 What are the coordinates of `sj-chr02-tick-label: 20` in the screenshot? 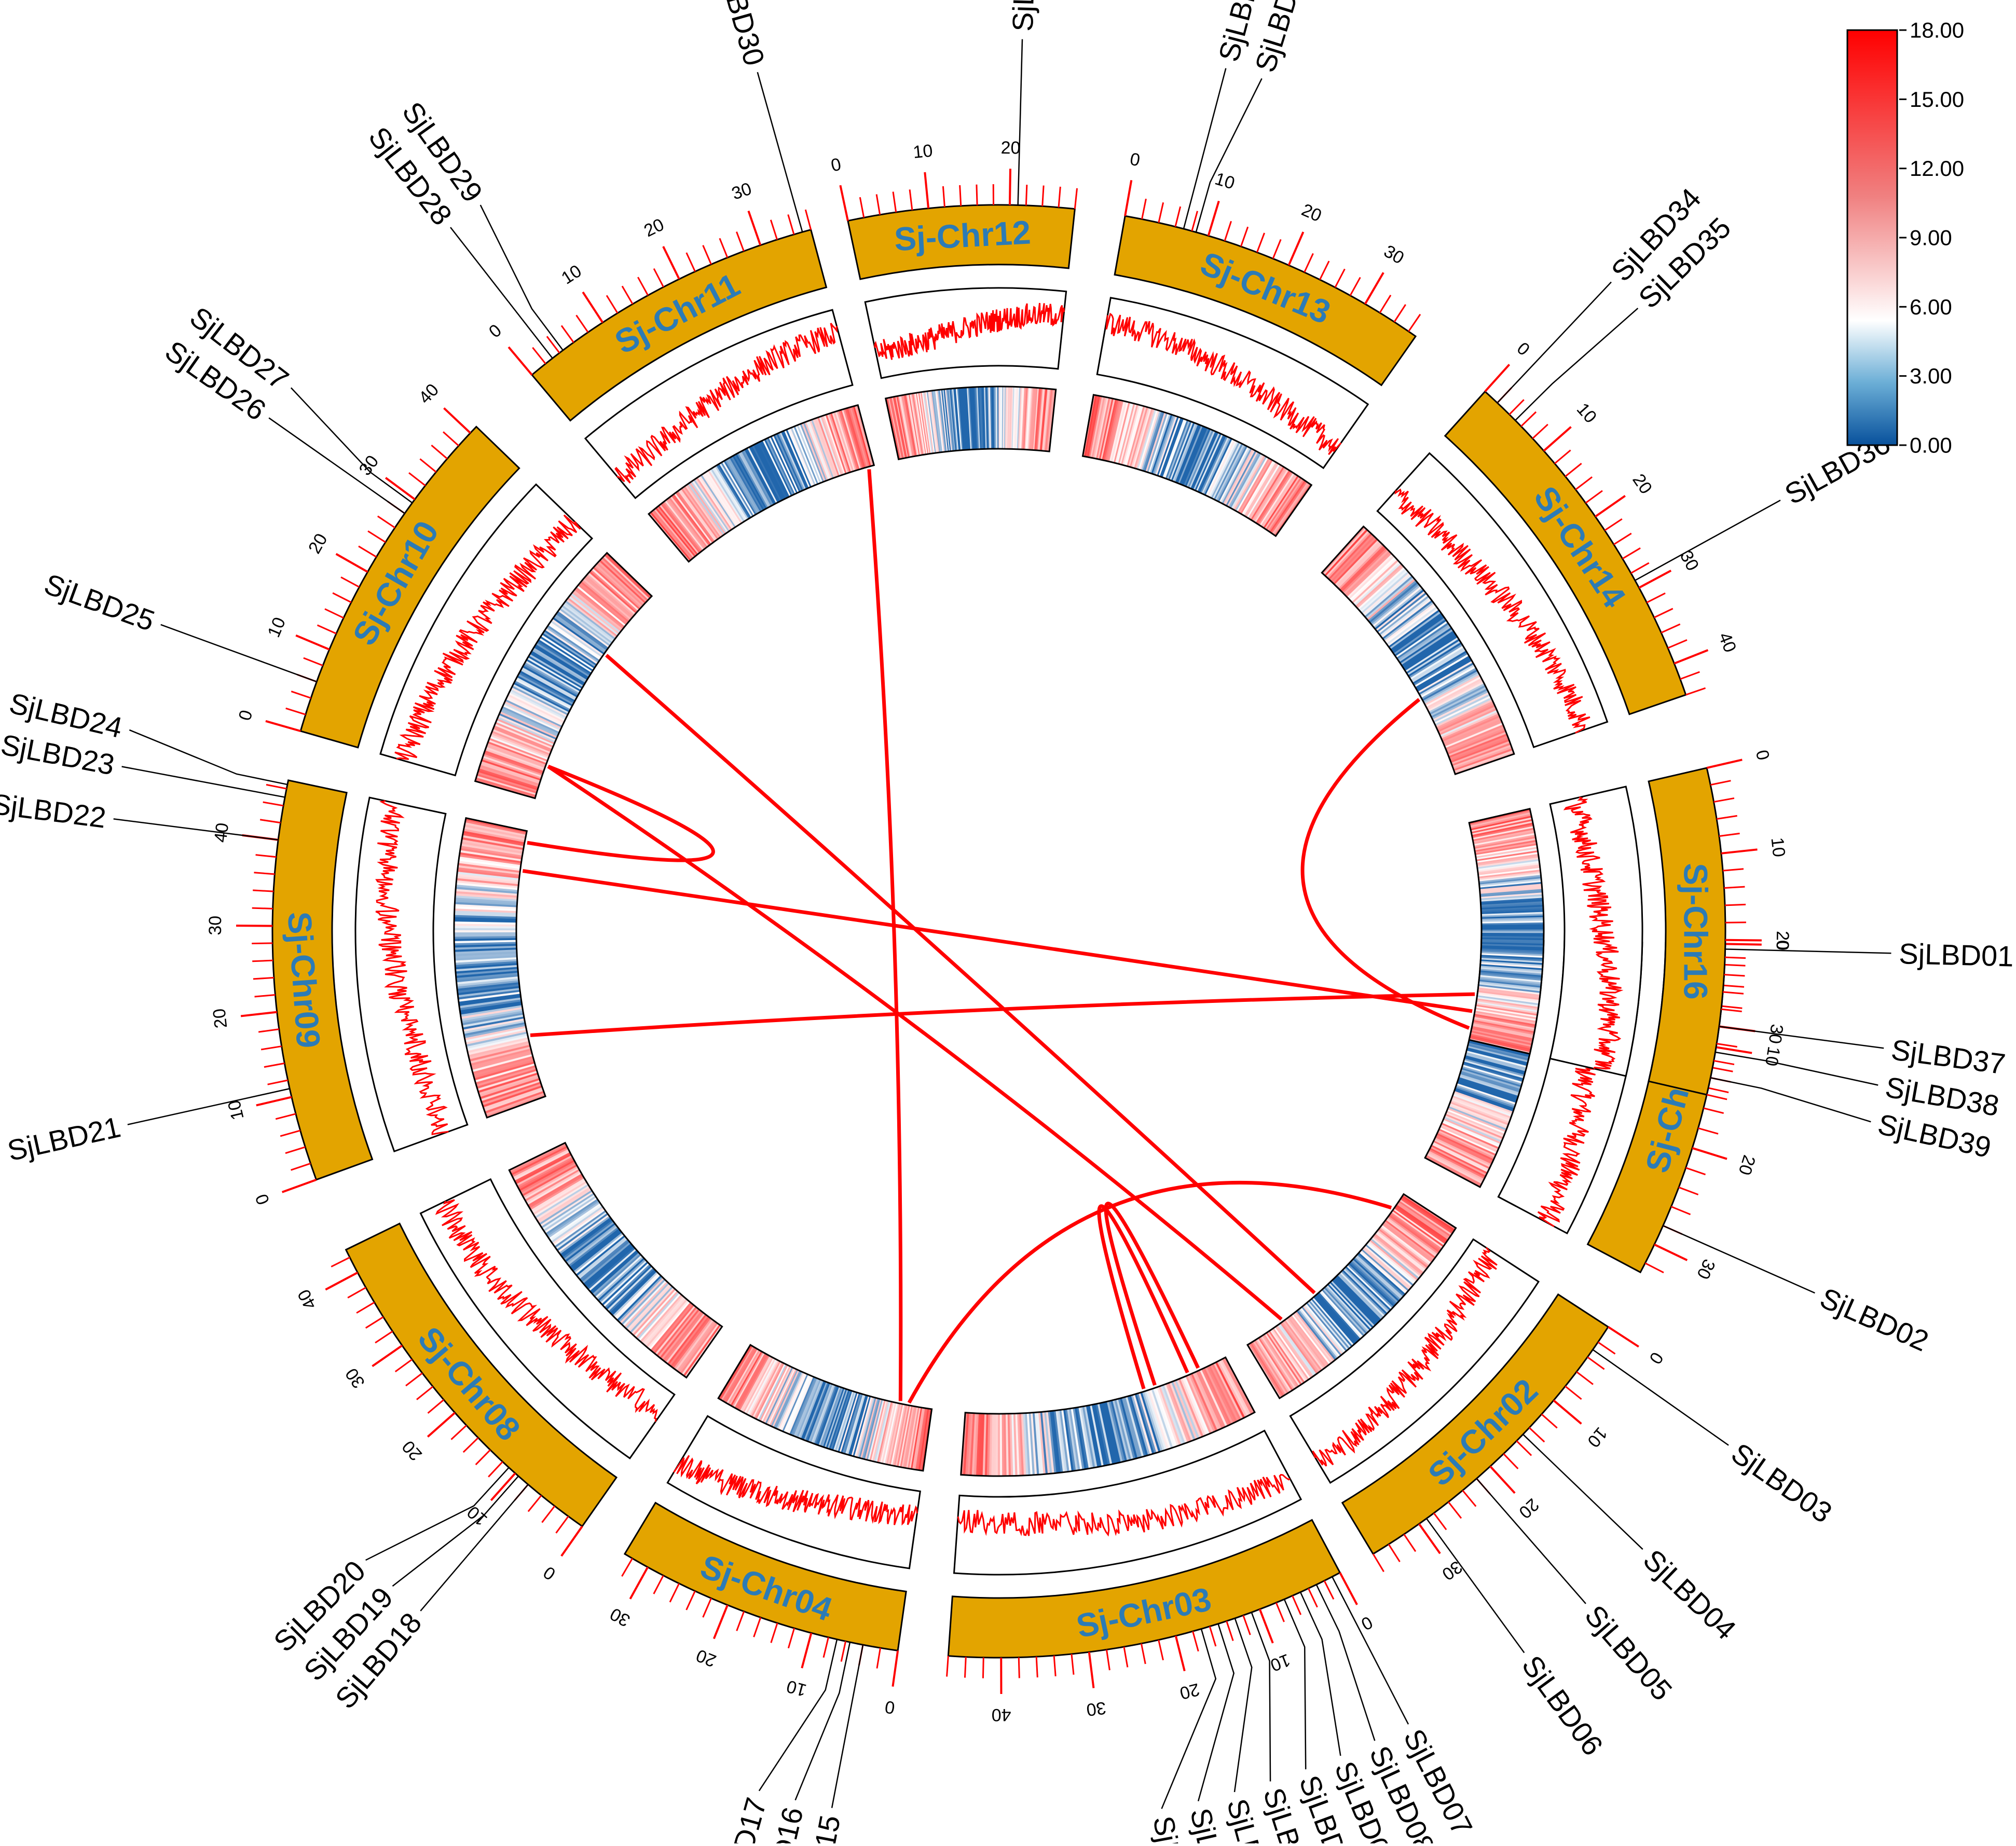 It's located at (1529, 1509).